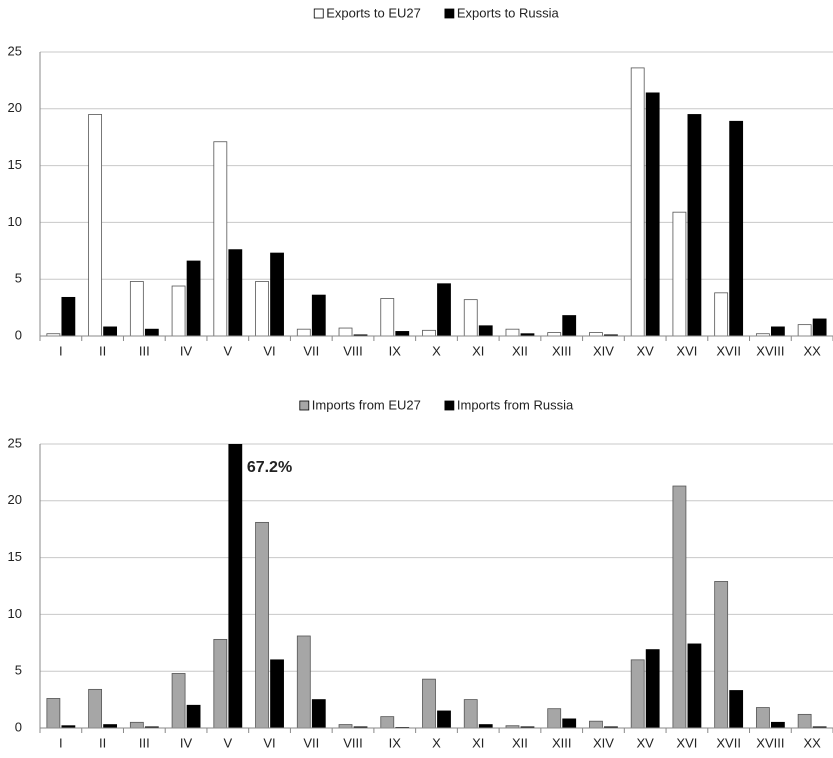 This screenshot has height=758, width=833. I want to click on x-tick-label: XIV, so click(603, 742).